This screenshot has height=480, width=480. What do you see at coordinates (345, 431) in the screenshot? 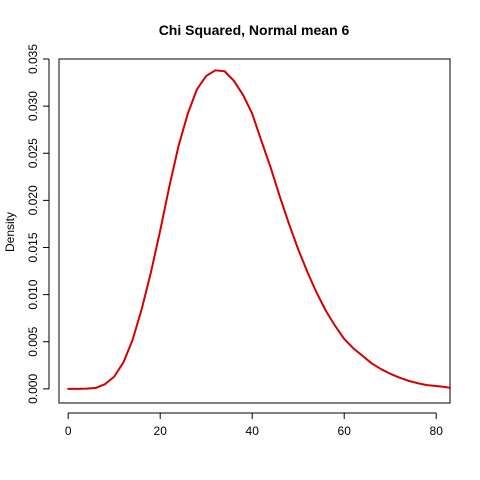
I see `x-tick-label: 60` at bounding box center [345, 431].